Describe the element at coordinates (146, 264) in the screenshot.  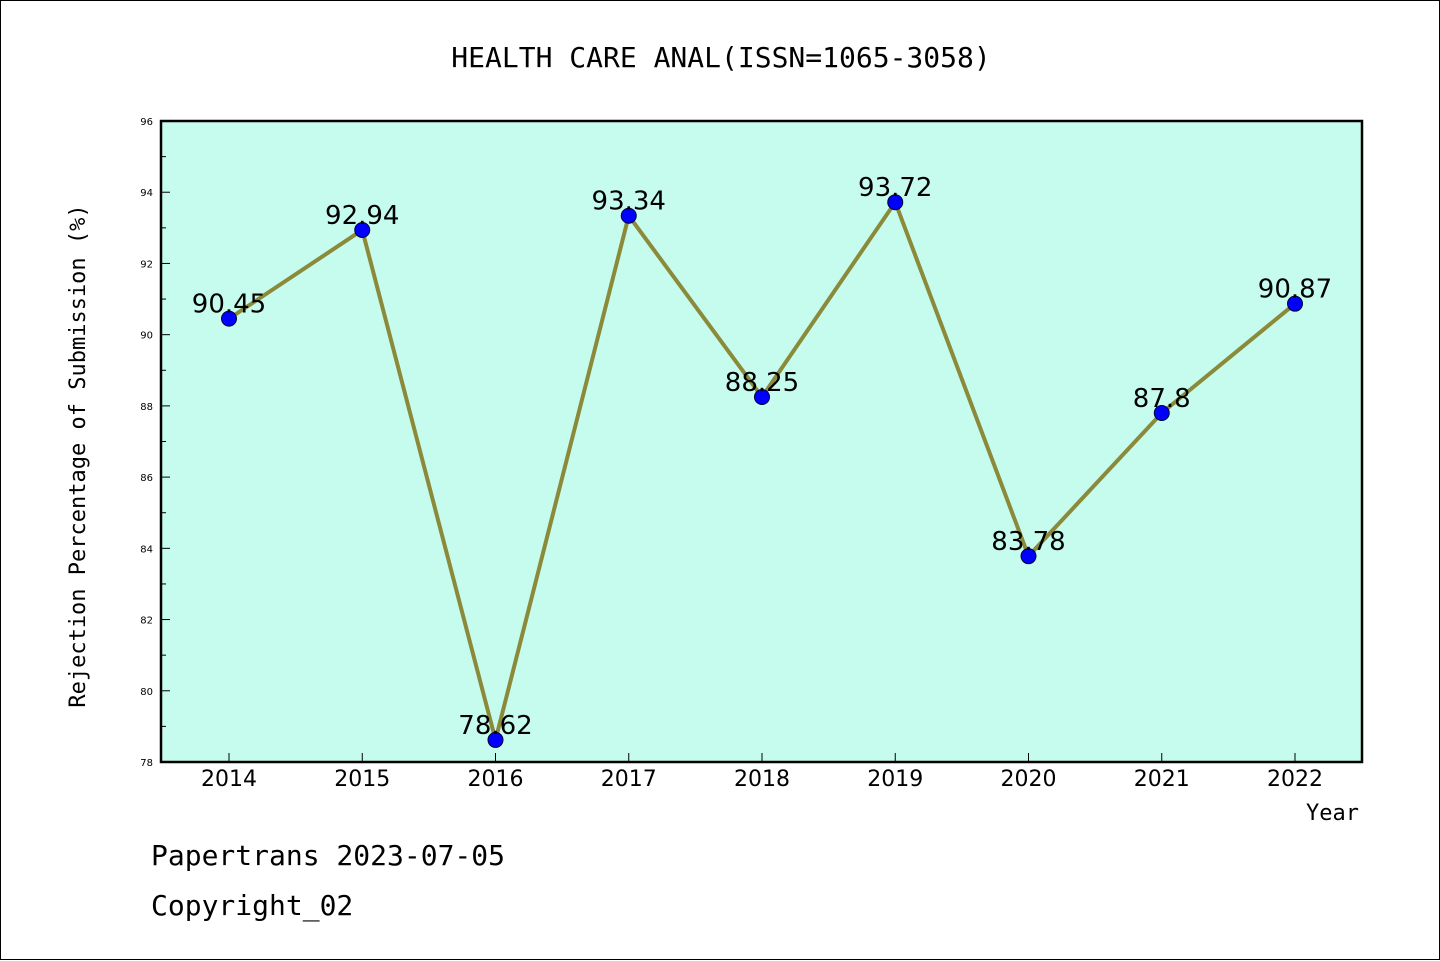
I see `y-tick-label: 92` at that location.